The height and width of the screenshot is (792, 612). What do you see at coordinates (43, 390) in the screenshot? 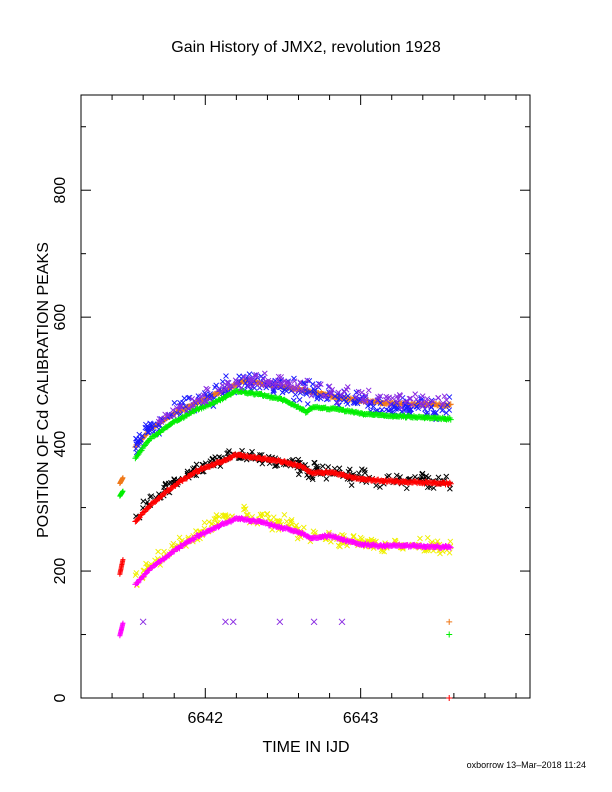
I see `y-axis-label: POSITION OF Cd CALIBRATION PEAKS` at bounding box center [43, 390].